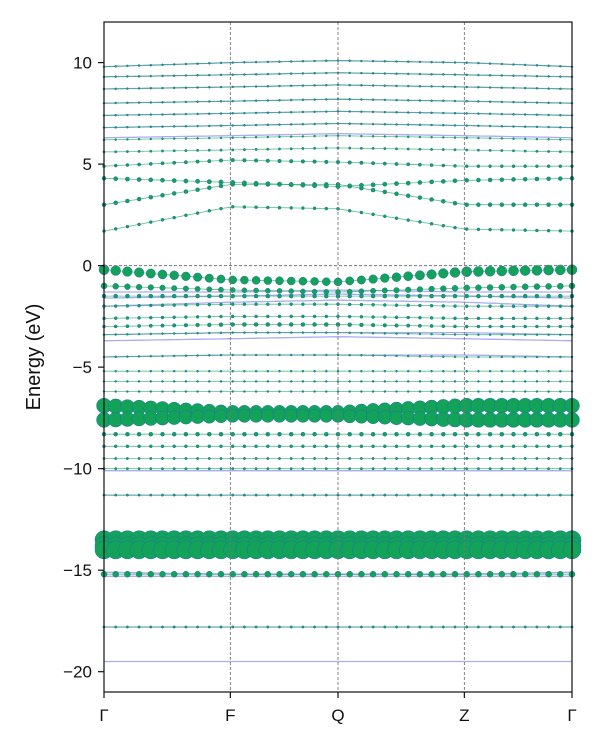 Image resolution: width=600 pixels, height=750 pixels. Describe the element at coordinates (338, 339) in the screenshot. I see `band-line` at that location.